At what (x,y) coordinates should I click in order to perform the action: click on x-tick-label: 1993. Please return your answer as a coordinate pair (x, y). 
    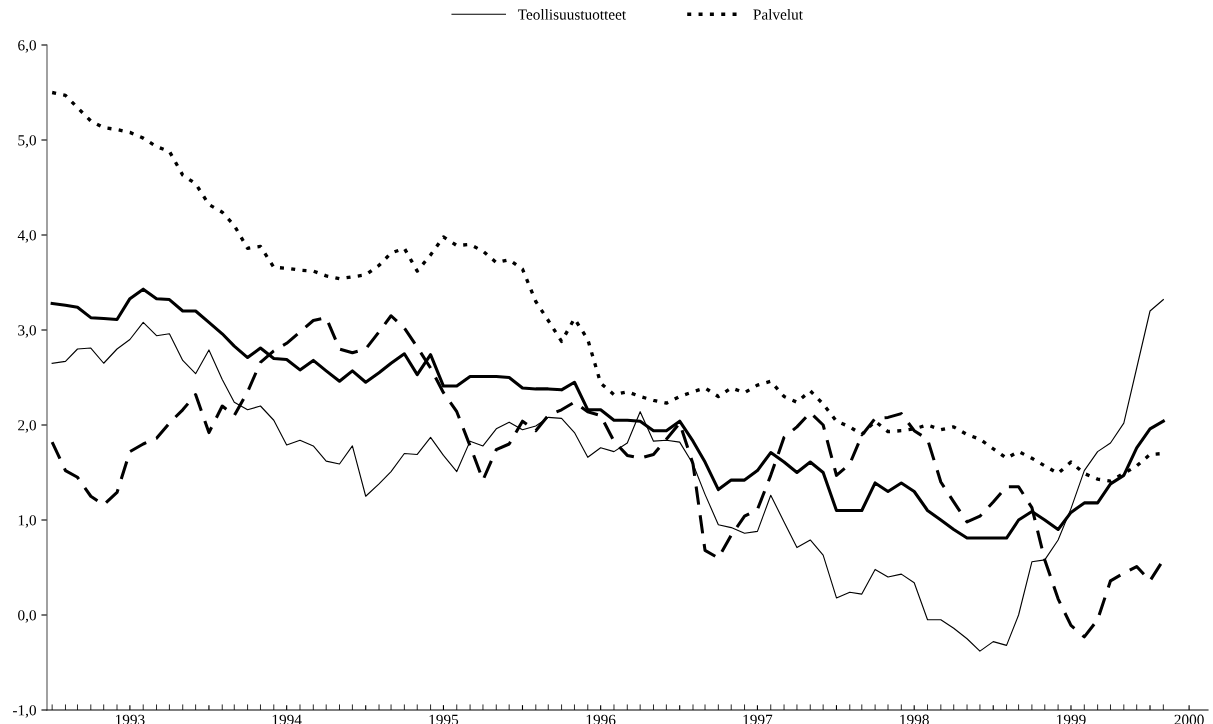
    Looking at the image, I should click on (130, 719).